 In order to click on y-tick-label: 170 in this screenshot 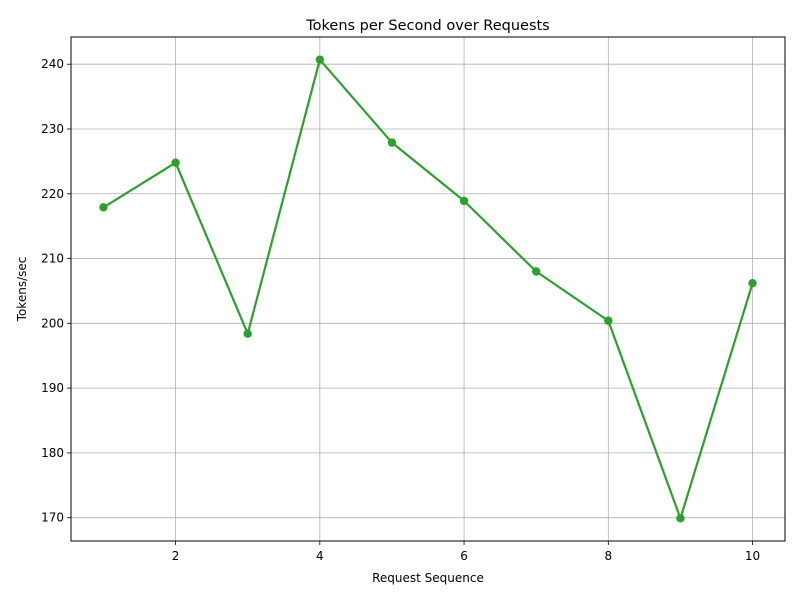, I will do `click(52, 518)`.